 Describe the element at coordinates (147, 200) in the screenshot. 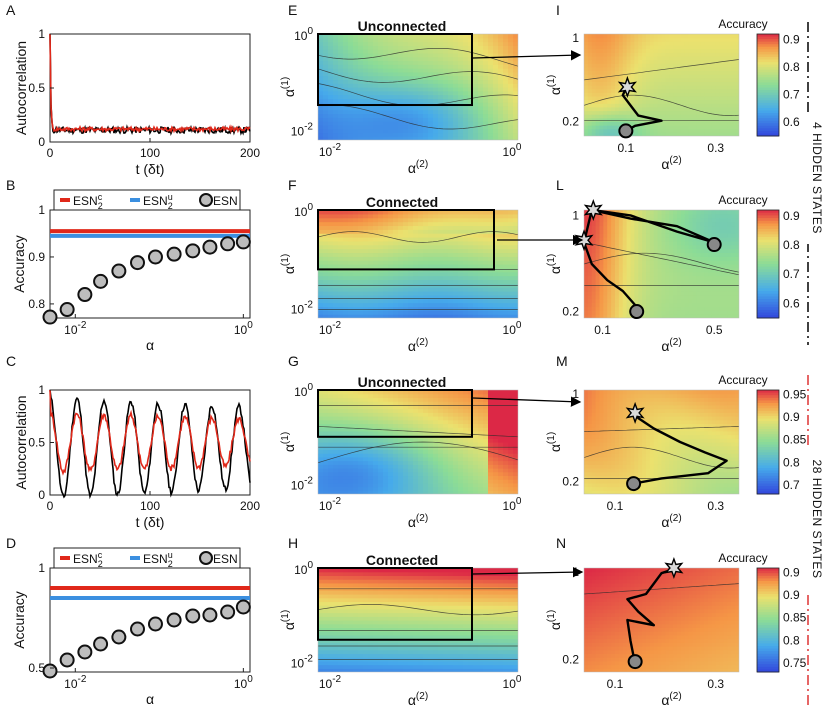

I see `legend: ESN2c ESN2u ESN` at that location.